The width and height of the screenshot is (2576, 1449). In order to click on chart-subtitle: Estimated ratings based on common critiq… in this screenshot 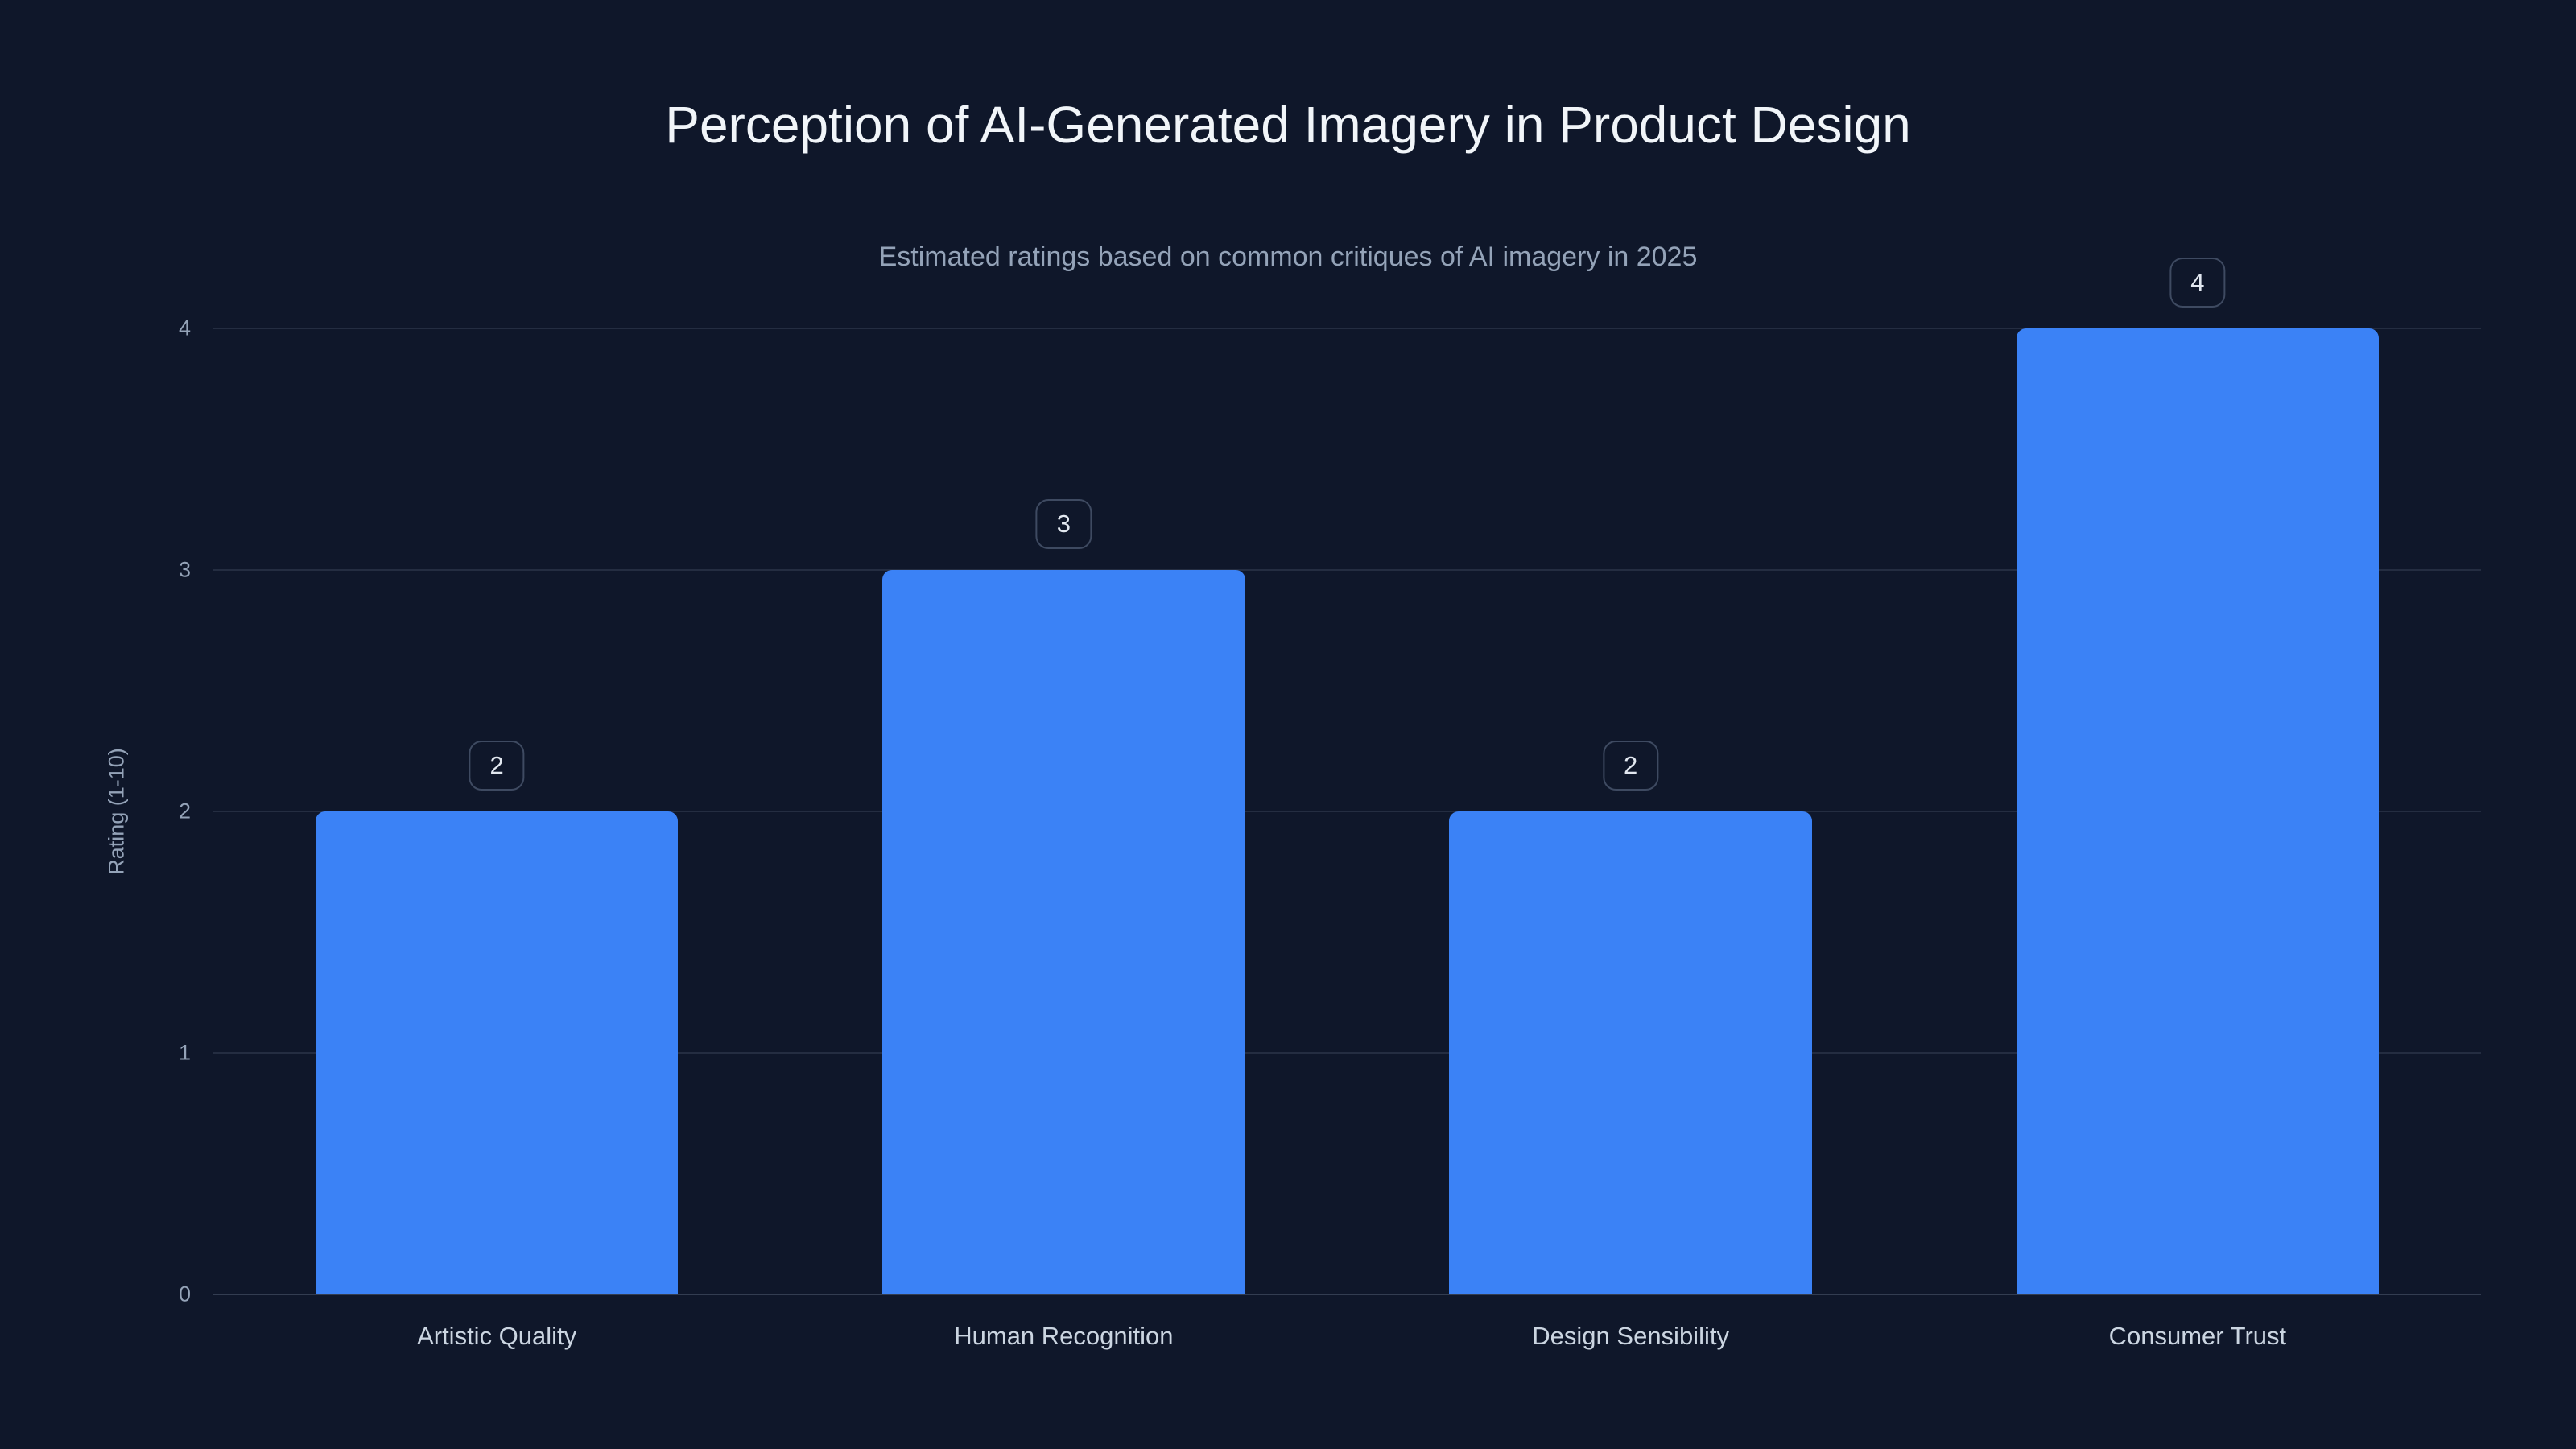, I will do `click(1288, 257)`.